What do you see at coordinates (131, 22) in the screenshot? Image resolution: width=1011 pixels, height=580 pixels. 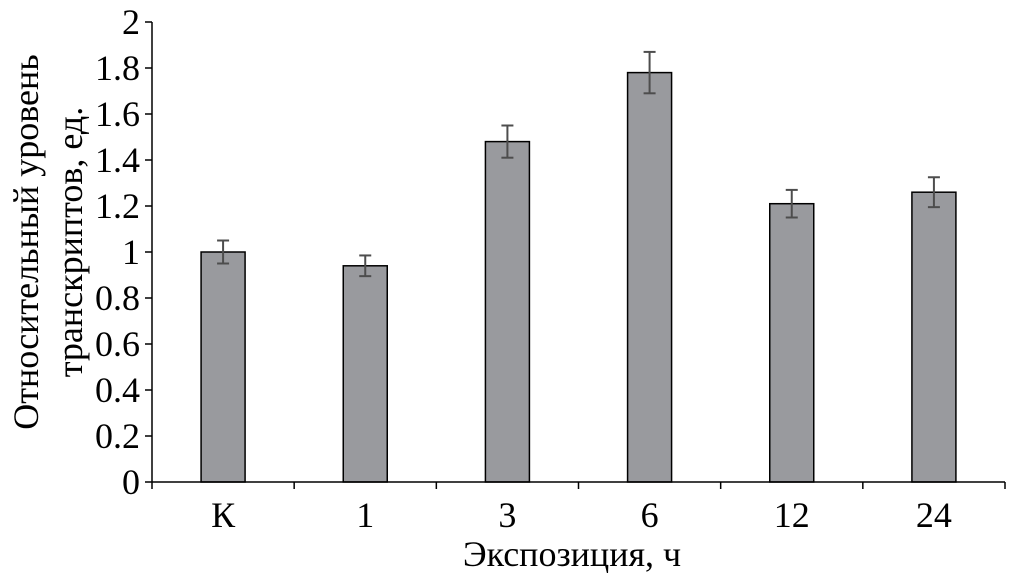 I see `y-tick-label-10: 2` at bounding box center [131, 22].